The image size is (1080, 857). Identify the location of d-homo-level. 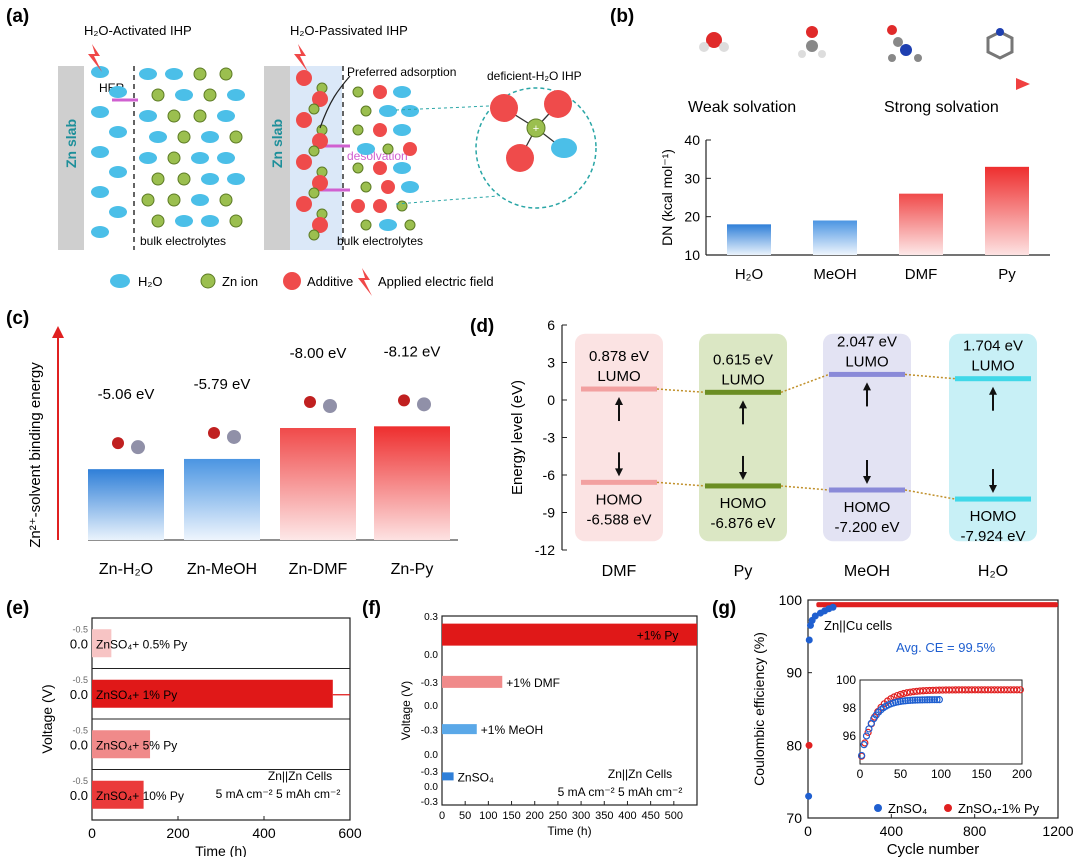
(867, 490).